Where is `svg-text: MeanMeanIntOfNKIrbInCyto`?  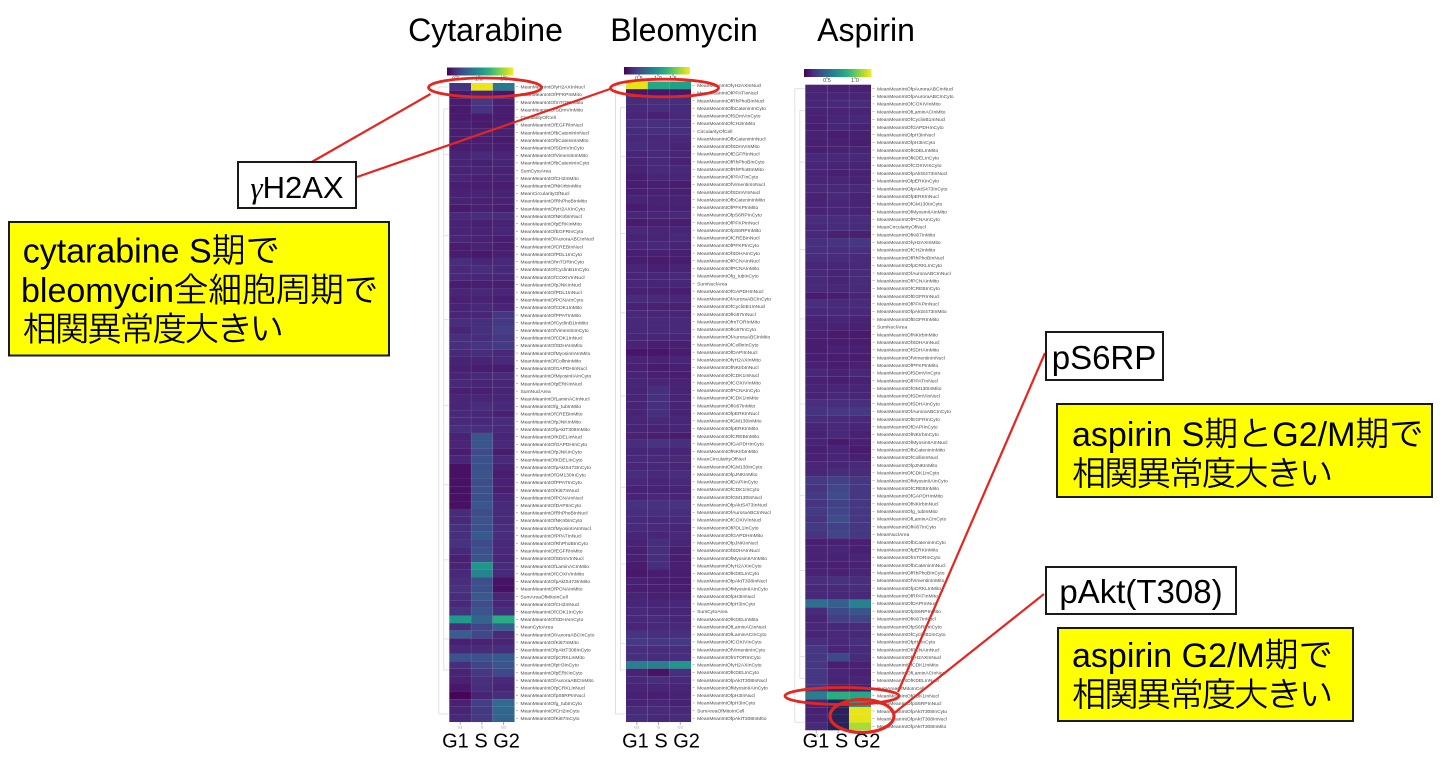
svg-text: MeanMeanIntOfNKIrbInCyto is located at coordinates (908, 435).